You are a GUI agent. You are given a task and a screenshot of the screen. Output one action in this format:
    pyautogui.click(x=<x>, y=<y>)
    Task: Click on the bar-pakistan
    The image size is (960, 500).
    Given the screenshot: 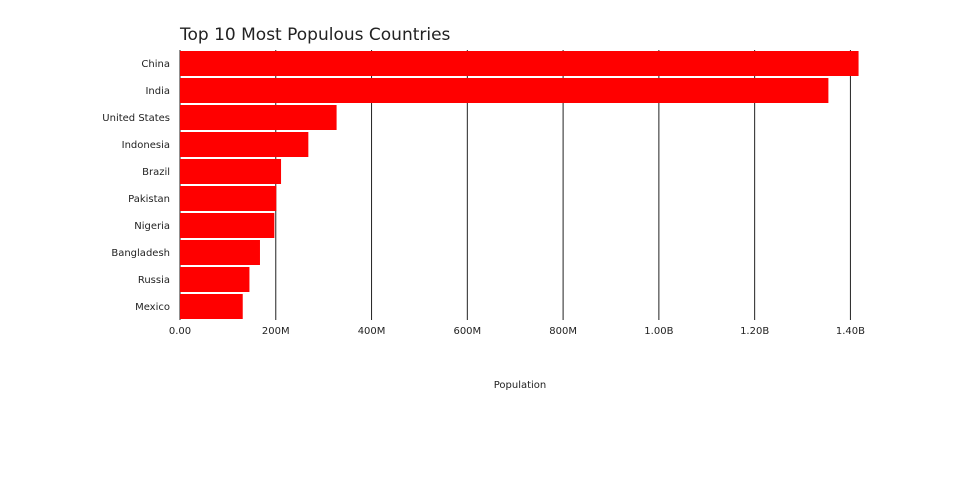 What is the action you would take?
    pyautogui.click(x=228, y=198)
    